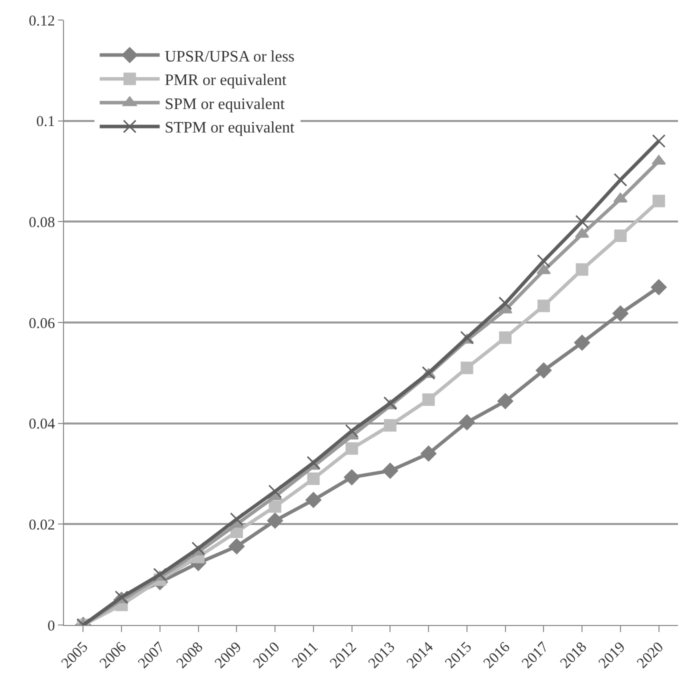  Describe the element at coordinates (225, 104) in the screenshot. I see `legend-label: SPM or equivalent` at that location.